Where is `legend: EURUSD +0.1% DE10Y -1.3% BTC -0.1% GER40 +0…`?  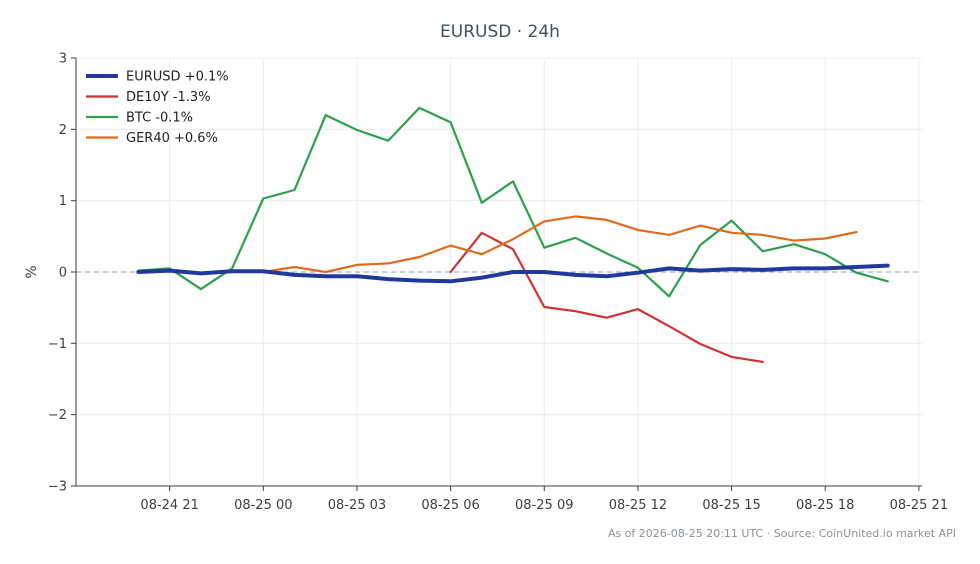
legend: EURUSD +0.1% DE10Y -1.3% BTC -0.1% GER40 +0… is located at coordinates (157, 108).